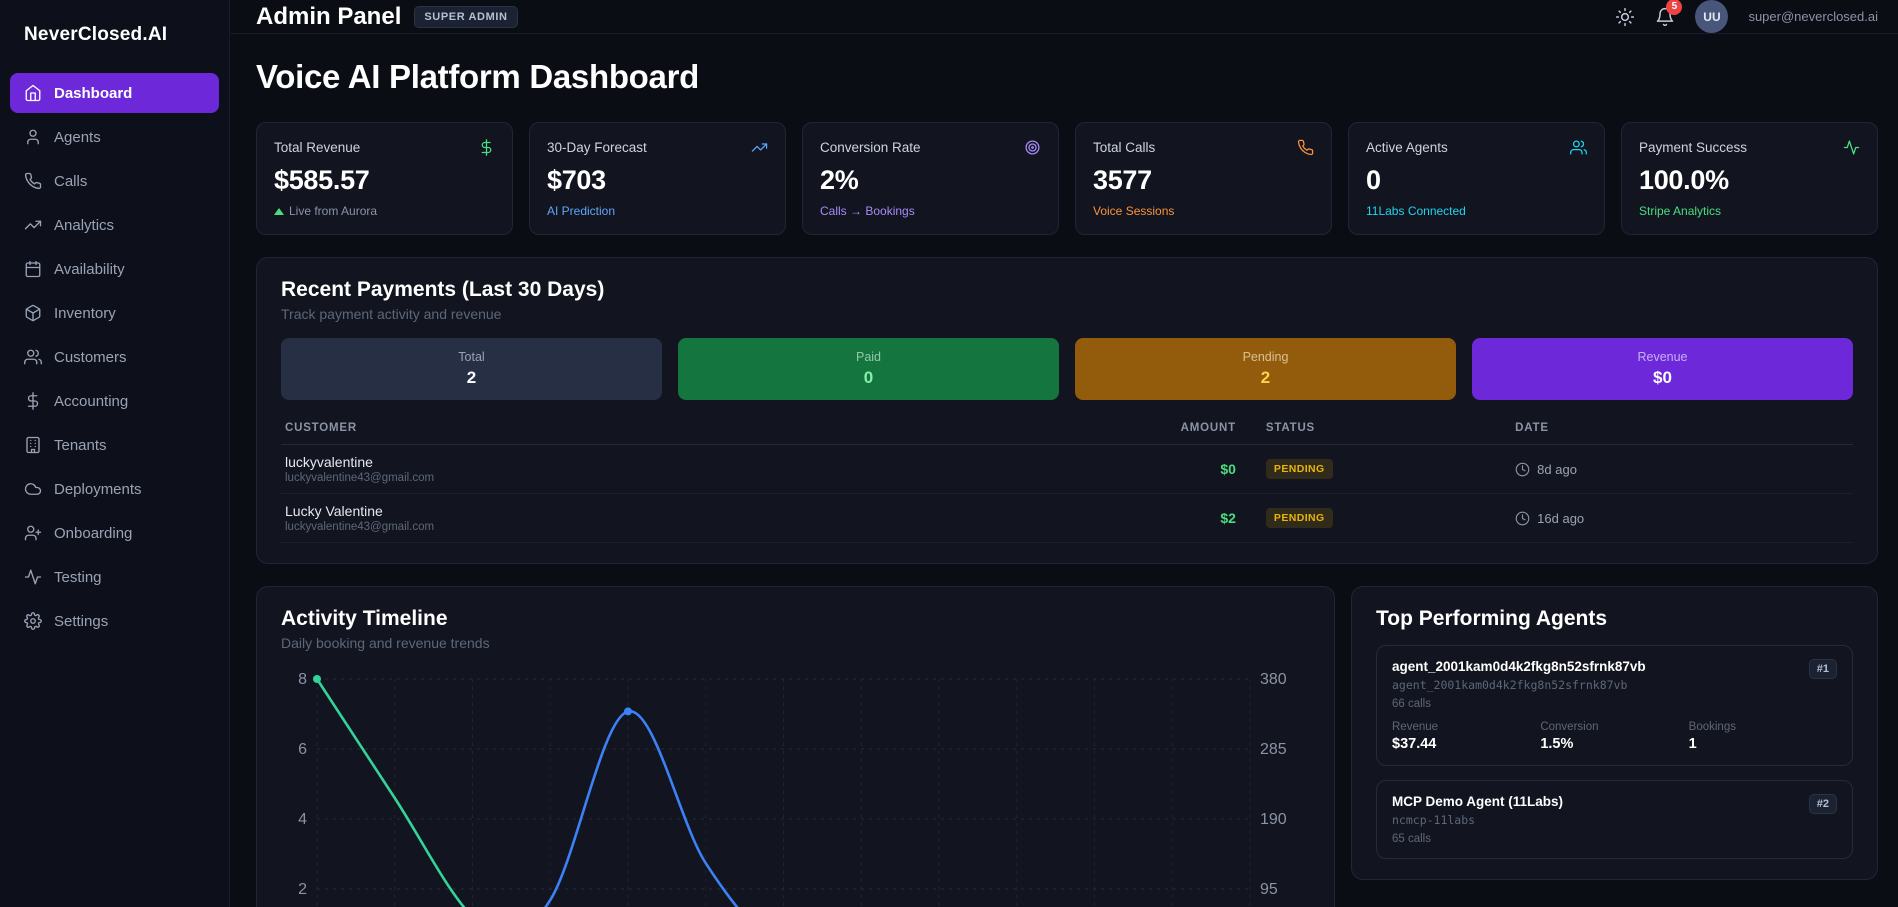 The width and height of the screenshot is (1898, 907). I want to click on activity-chart: 86420380285190950, so click(792, 789).